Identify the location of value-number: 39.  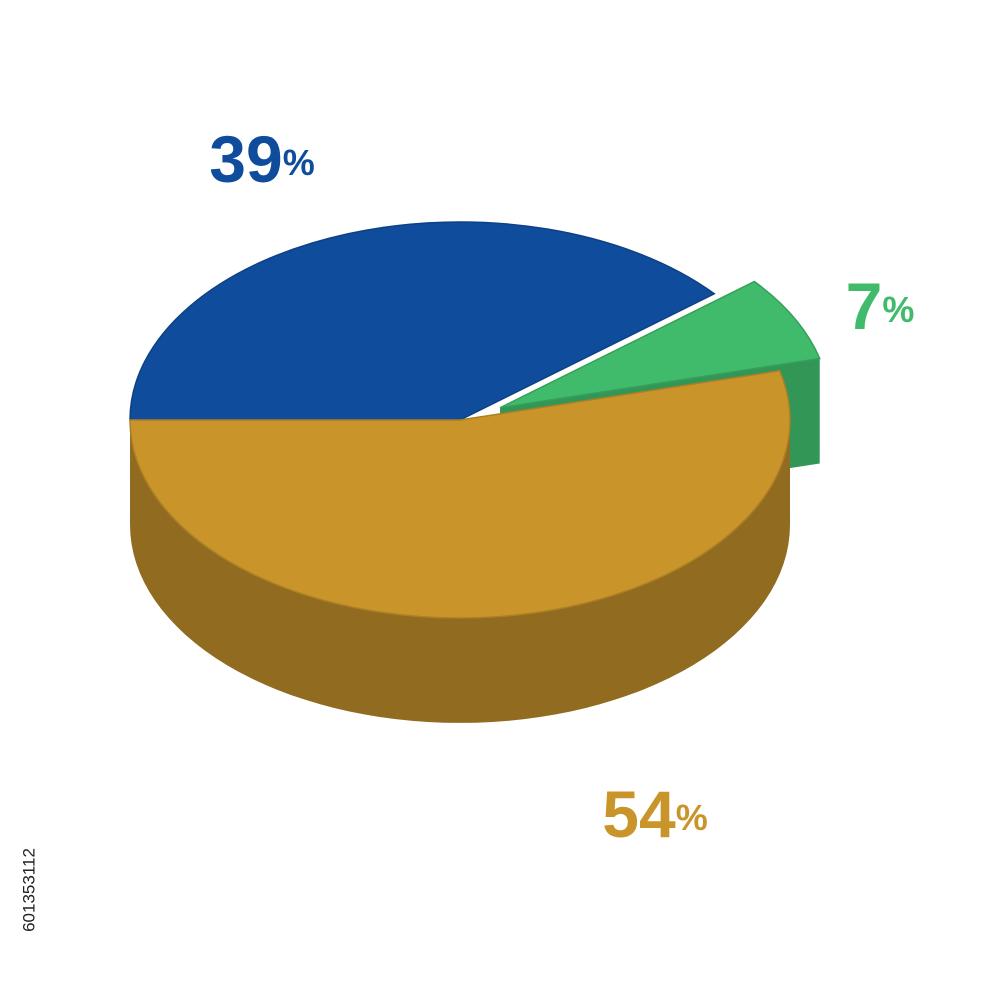
(245, 159).